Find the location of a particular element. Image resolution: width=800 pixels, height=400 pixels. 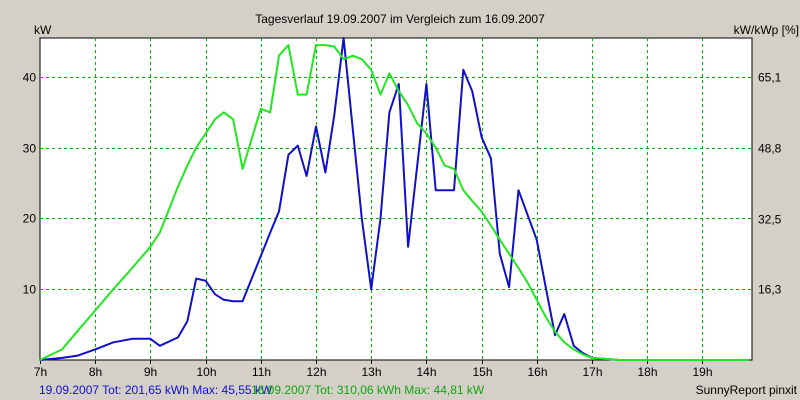

y-right-tick-label: 32,5 is located at coordinates (770, 220).